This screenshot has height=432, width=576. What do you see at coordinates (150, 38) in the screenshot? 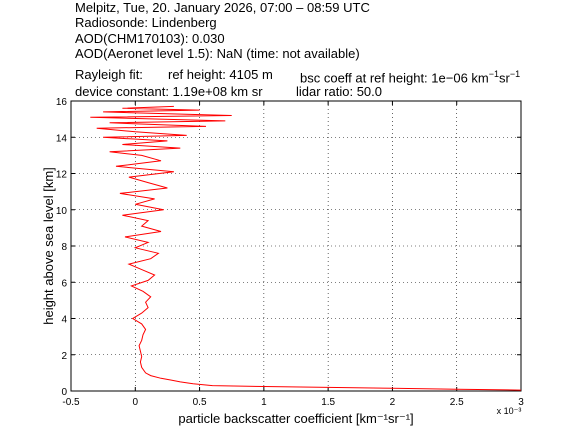
I see `title-aod-chm: AOD(CHM170103): 0.030` at bounding box center [150, 38].